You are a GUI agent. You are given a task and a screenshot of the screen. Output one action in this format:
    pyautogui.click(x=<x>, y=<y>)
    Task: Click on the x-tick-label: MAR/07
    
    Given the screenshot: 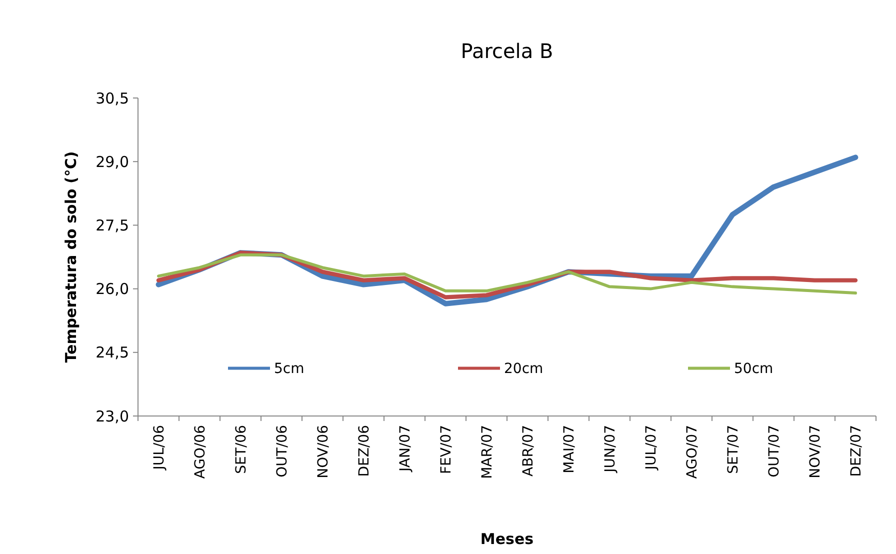 What is the action you would take?
    pyautogui.click(x=487, y=452)
    